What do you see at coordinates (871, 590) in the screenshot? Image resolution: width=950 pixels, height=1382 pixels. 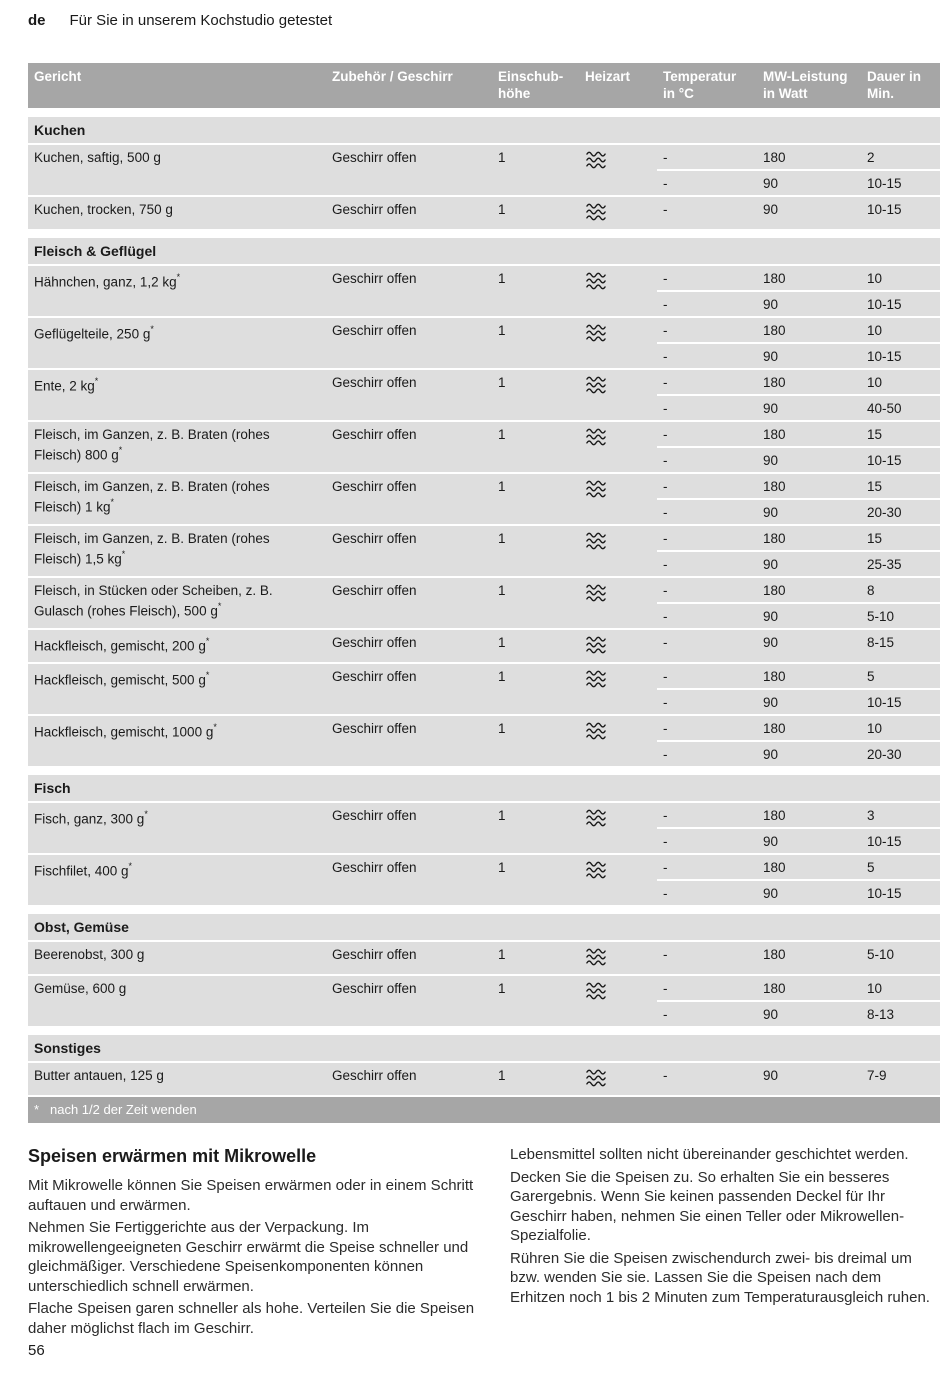 I see `duration-cell: 8` at bounding box center [871, 590].